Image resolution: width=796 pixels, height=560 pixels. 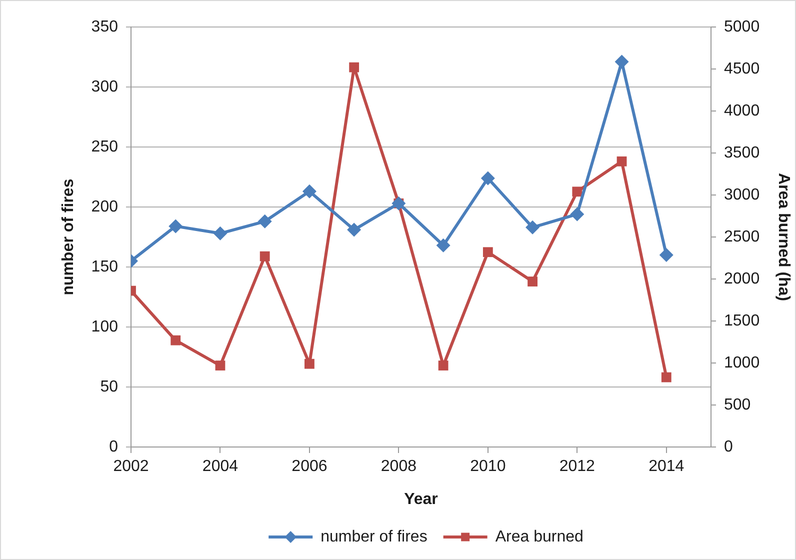 I want to click on x-tick-label: 2012, so click(x=577, y=467).